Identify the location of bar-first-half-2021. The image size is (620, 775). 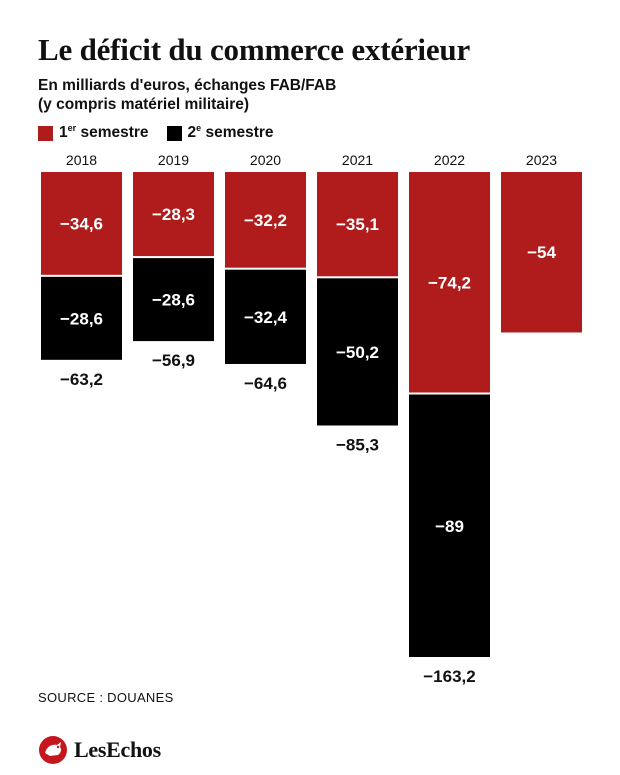
(357, 224).